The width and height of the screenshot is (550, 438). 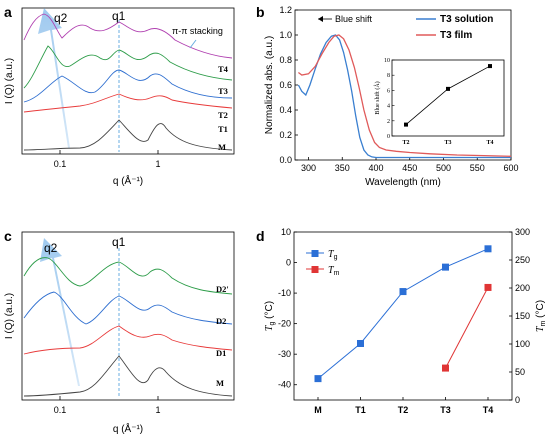 I want to click on panel-a-curve-T3, so click(x=128, y=67).